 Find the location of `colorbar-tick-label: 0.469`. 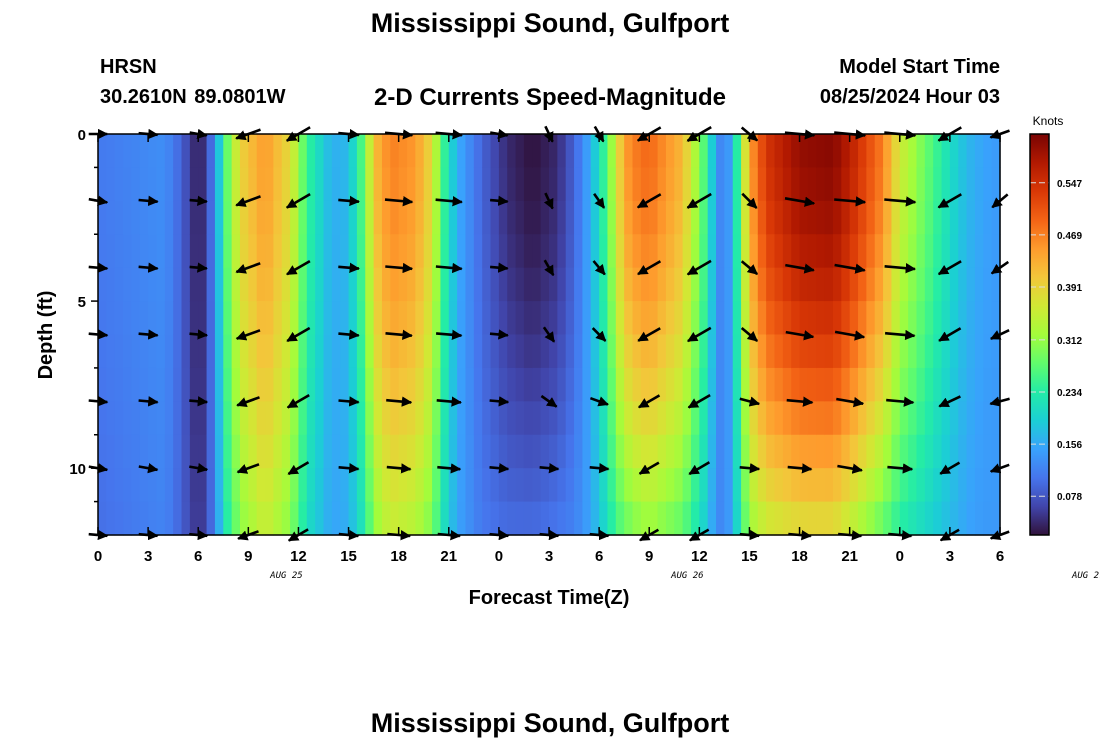

colorbar-tick-label: 0.469 is located at coordinates (1069, 236).